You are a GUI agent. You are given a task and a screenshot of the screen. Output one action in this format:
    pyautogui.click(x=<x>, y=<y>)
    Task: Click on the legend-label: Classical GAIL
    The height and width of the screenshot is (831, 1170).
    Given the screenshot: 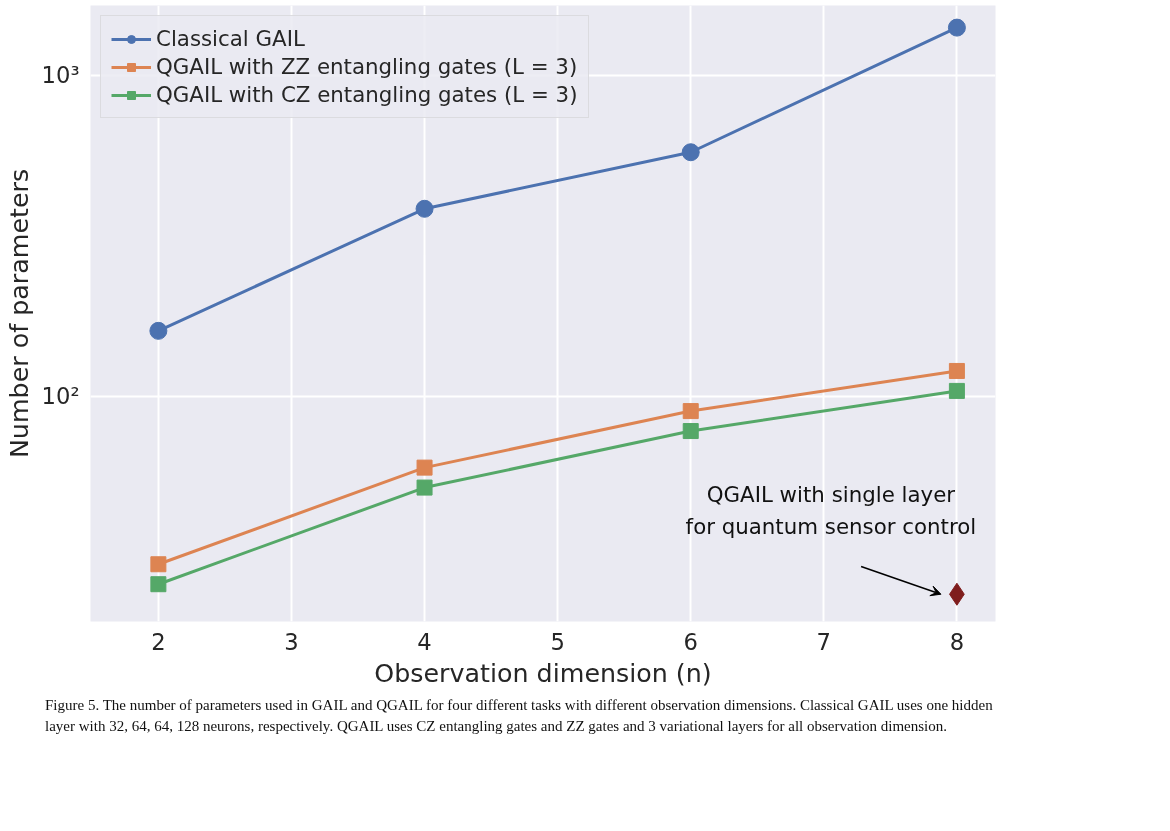 What is the action you would take?
    pyautogui.click(x=230, y=38)
    